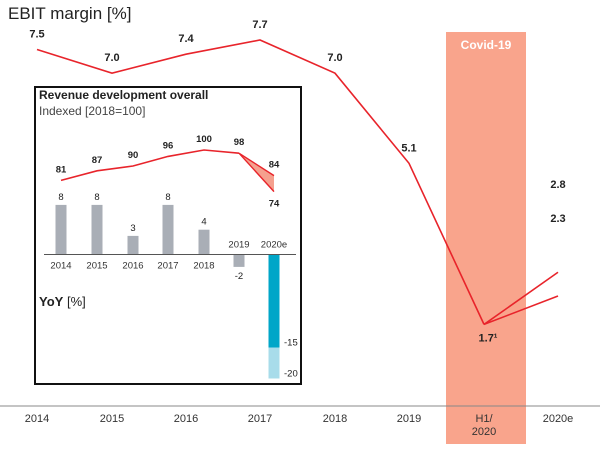 This screenshot has width=600, height=450. What do you see at coordinates (186, 39) in the screenshot?
I see `ebit-value-label: 7.4` at bounding box center [186, 39].